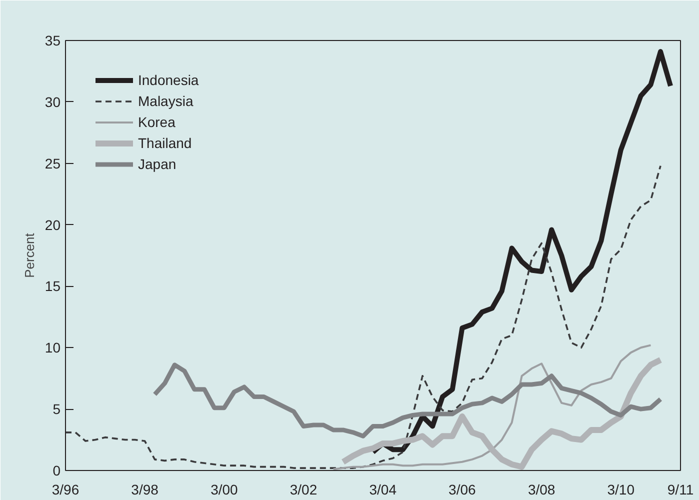 The height and width of the screenshot is (500, 699). I want to click on legend-label: Japan, so click(157, 164).